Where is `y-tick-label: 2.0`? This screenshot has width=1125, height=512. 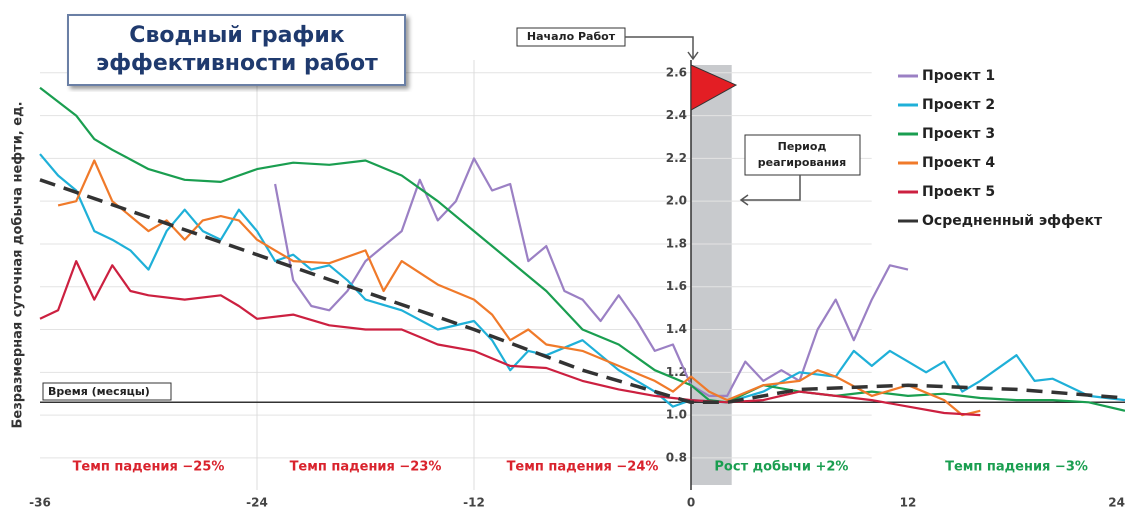
y-tick-label: 2.0 is located at coordinates (676, 201).